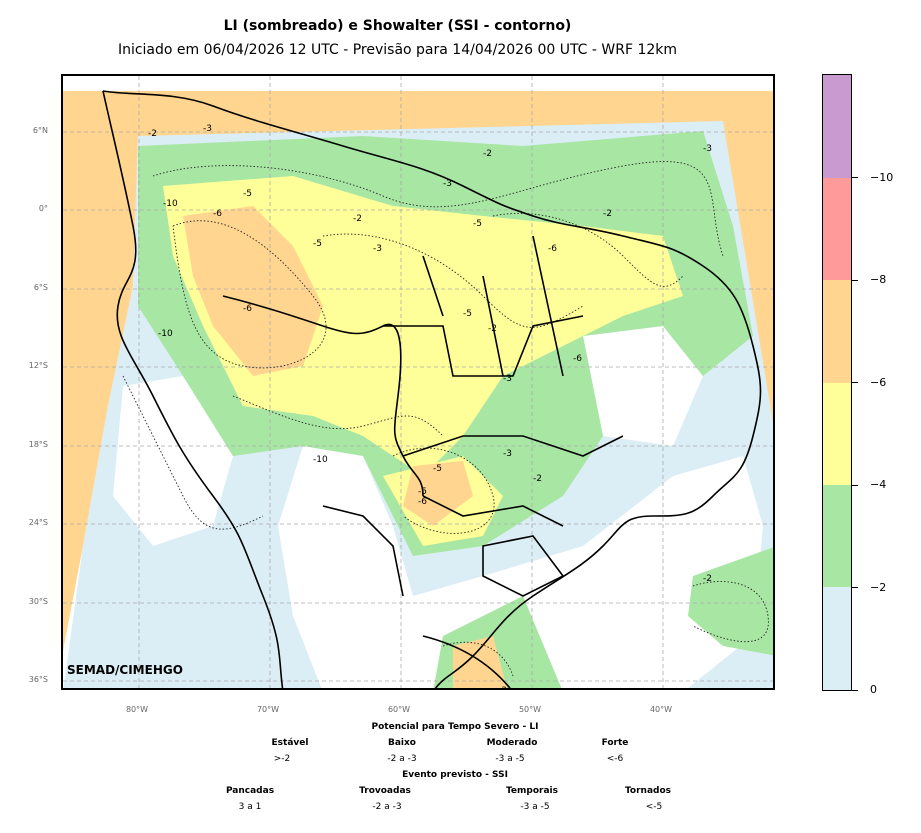 This screenshot has width=921, height=833. Describe the element at coordinates (43, 208) in the screenshot. I see `lat-label-0: 0°` at that location.